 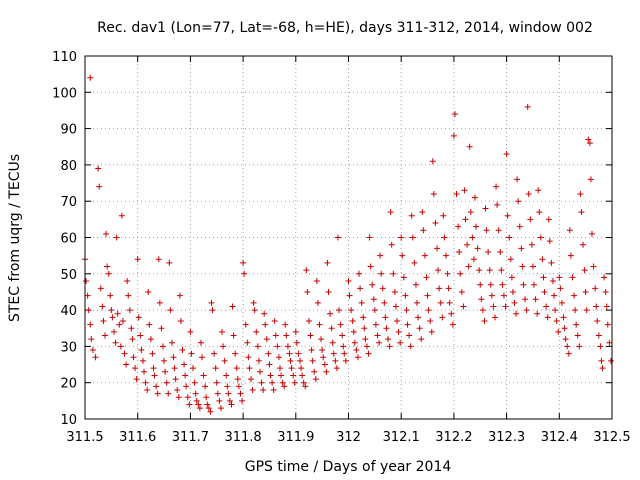 I want to click on x-tick-label: 312, so click(x=348, y=437).